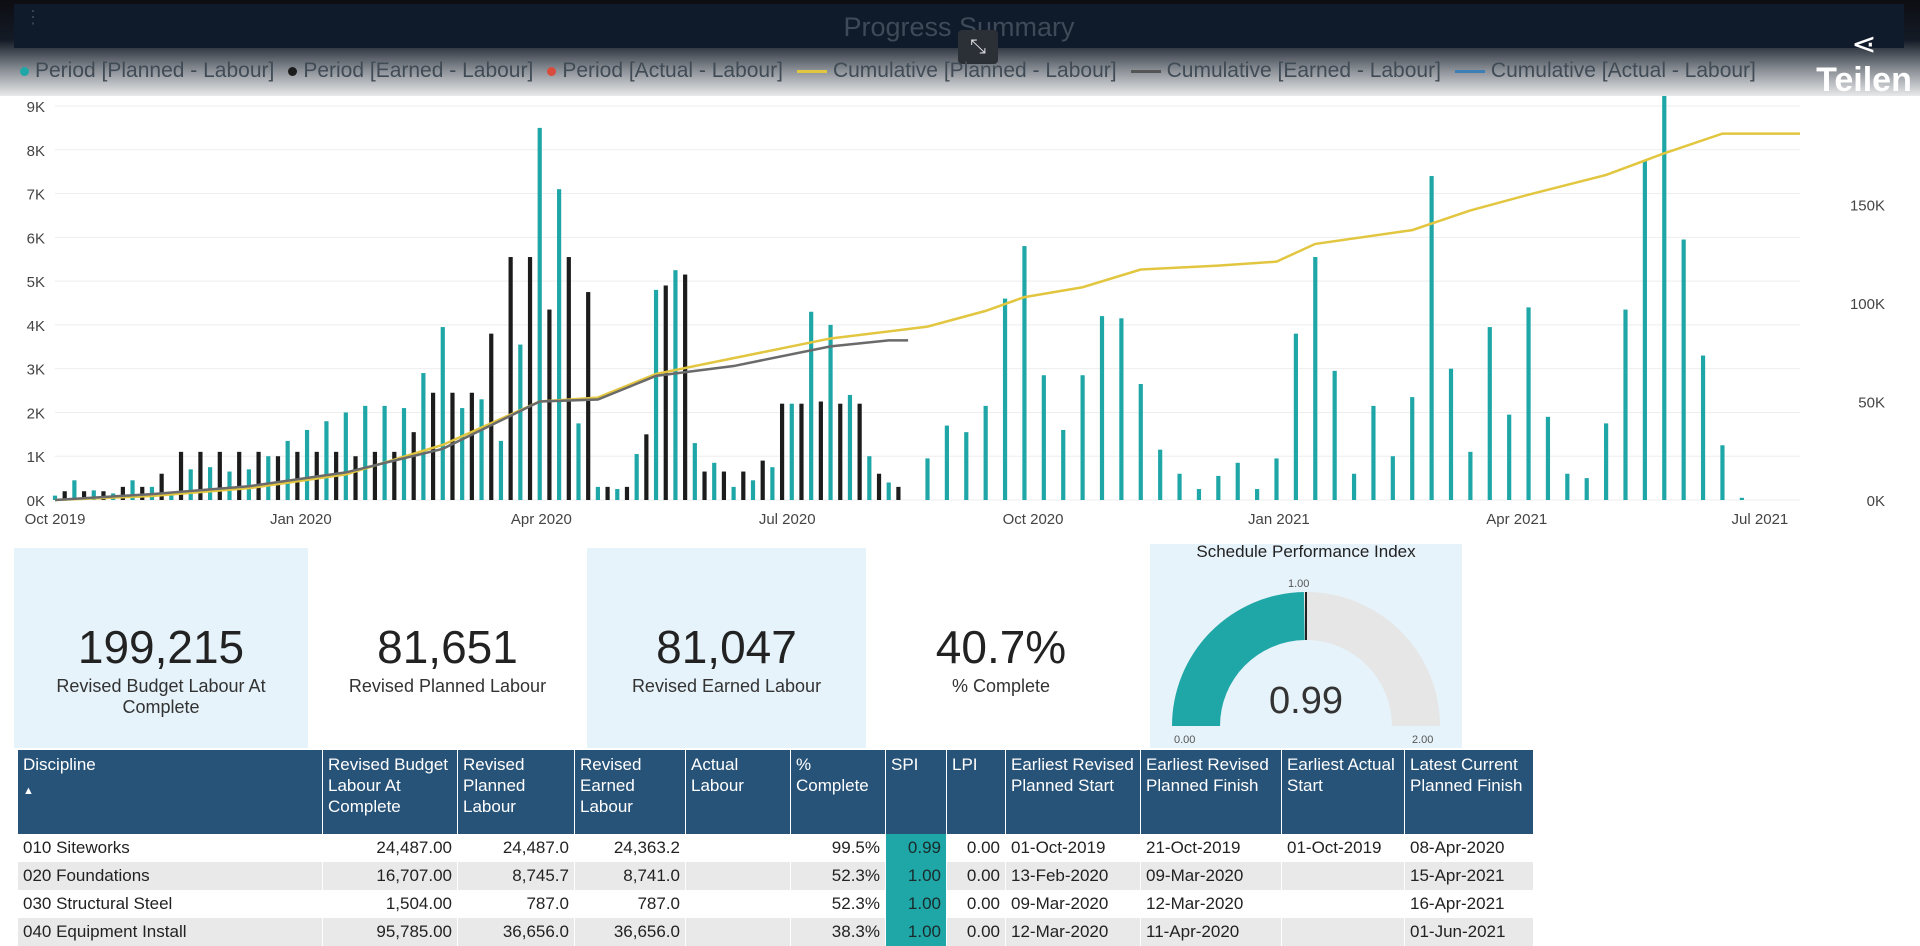 This screenshot has width=1920, height=946. I want to click on column-header-label: Earliest Actual Start, so click(1341, 775).